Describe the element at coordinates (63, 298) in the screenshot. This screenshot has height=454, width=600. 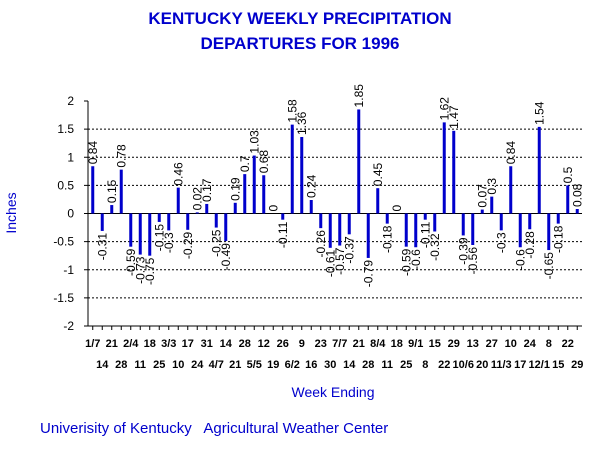
I see `y-tick-label: -1.5` at that location.